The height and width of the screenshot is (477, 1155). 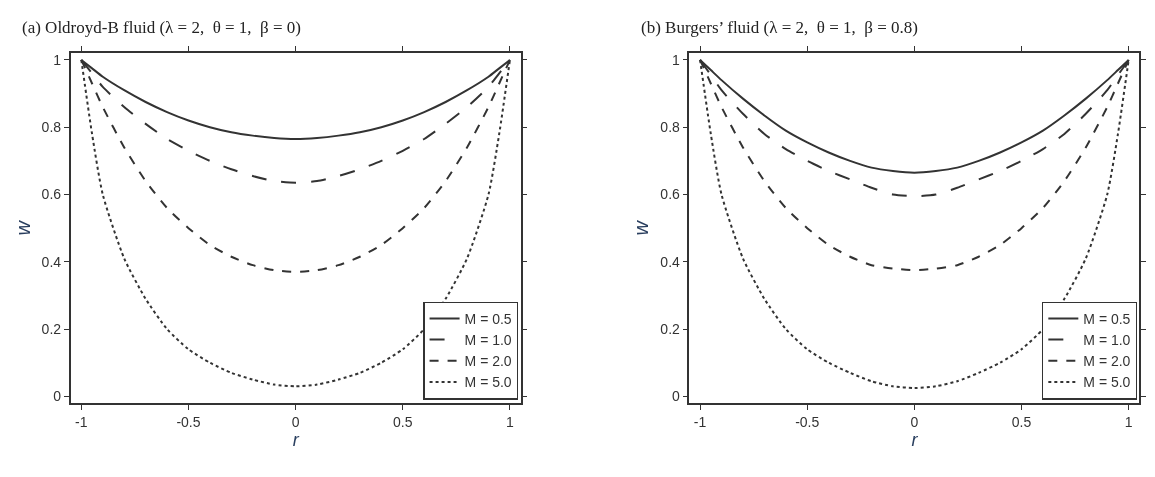 What do you see at coordinates (779, 27) in the screenshot?
I see `chart-title: (b) Burgers’ fluid (λ = 2, θ = 1, β = 0.8)` at bounding box center [779, 27].